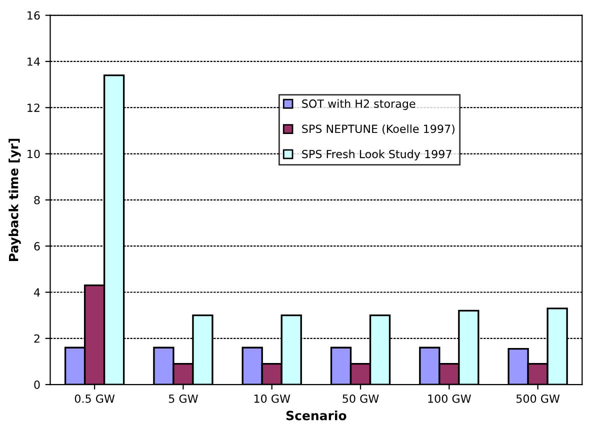  I want to click on y-tick-label: 12, so click(34, 108).